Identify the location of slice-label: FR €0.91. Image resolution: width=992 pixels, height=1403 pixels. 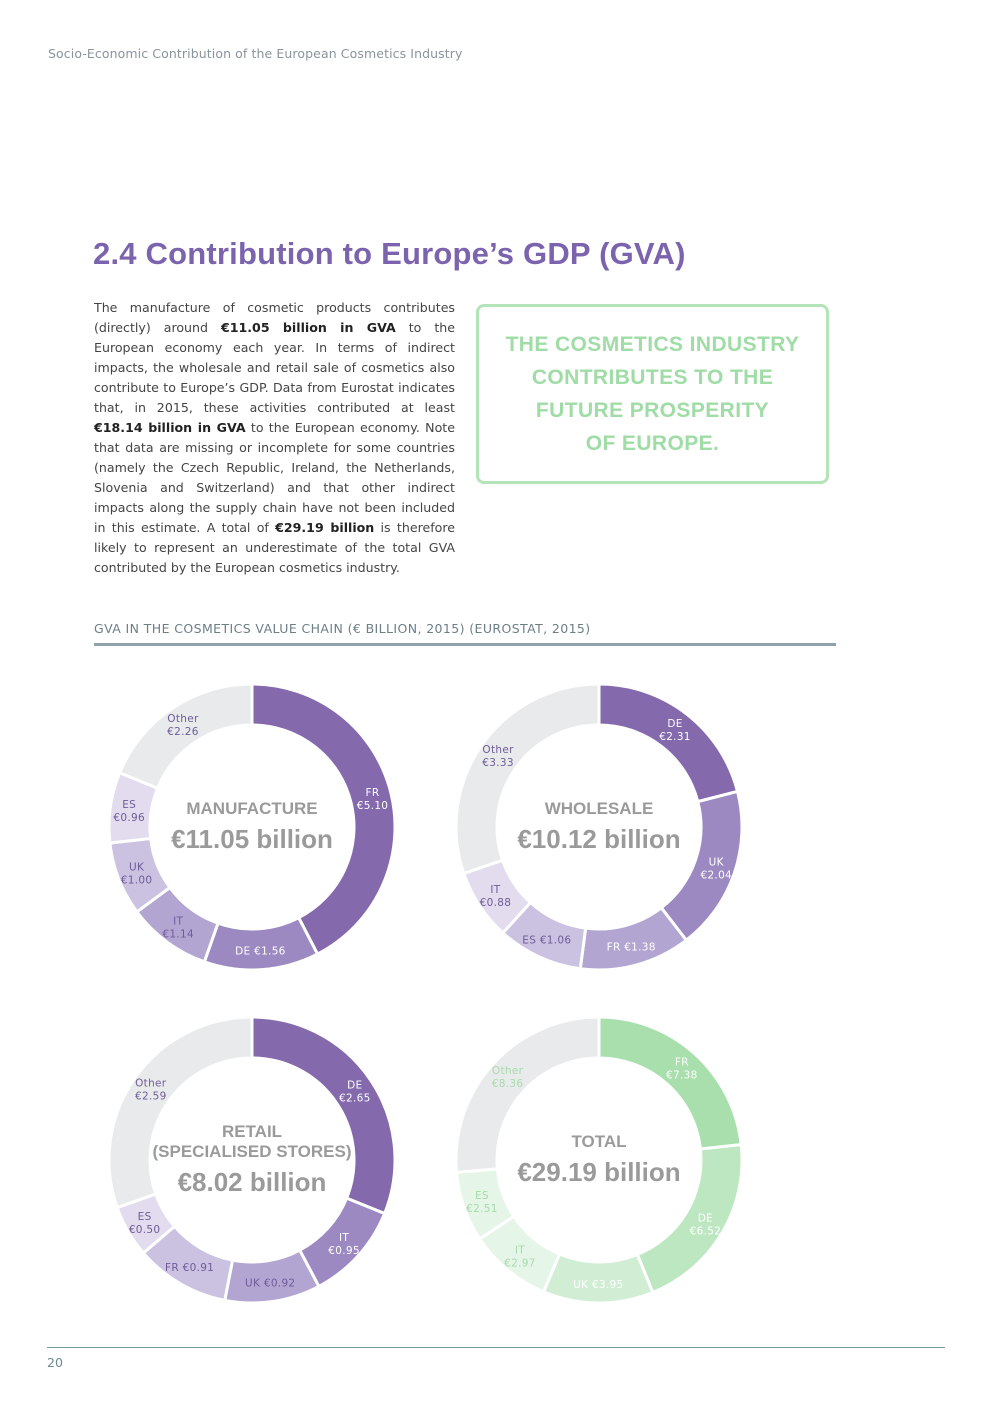
(189, 1268).